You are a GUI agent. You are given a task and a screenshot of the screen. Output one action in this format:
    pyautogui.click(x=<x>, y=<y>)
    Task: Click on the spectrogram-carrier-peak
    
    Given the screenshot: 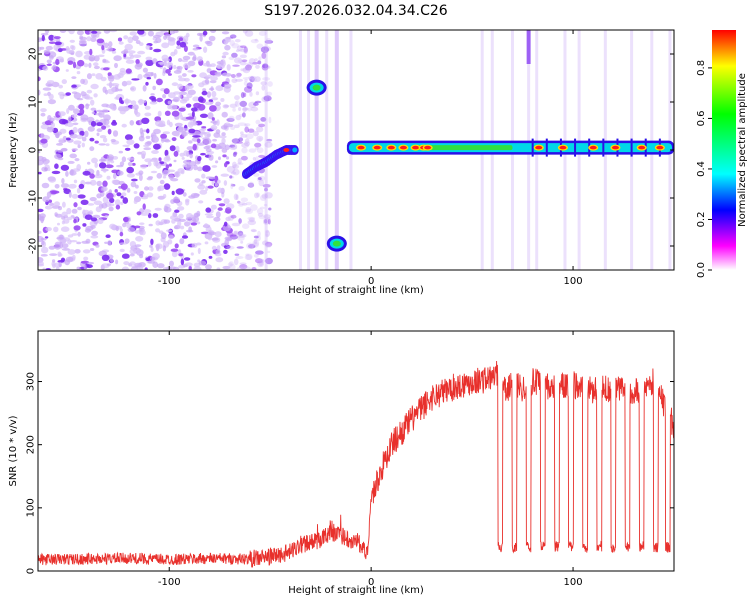 What is the action you would take?
    pyautogui.click(x=391, y=147)
    